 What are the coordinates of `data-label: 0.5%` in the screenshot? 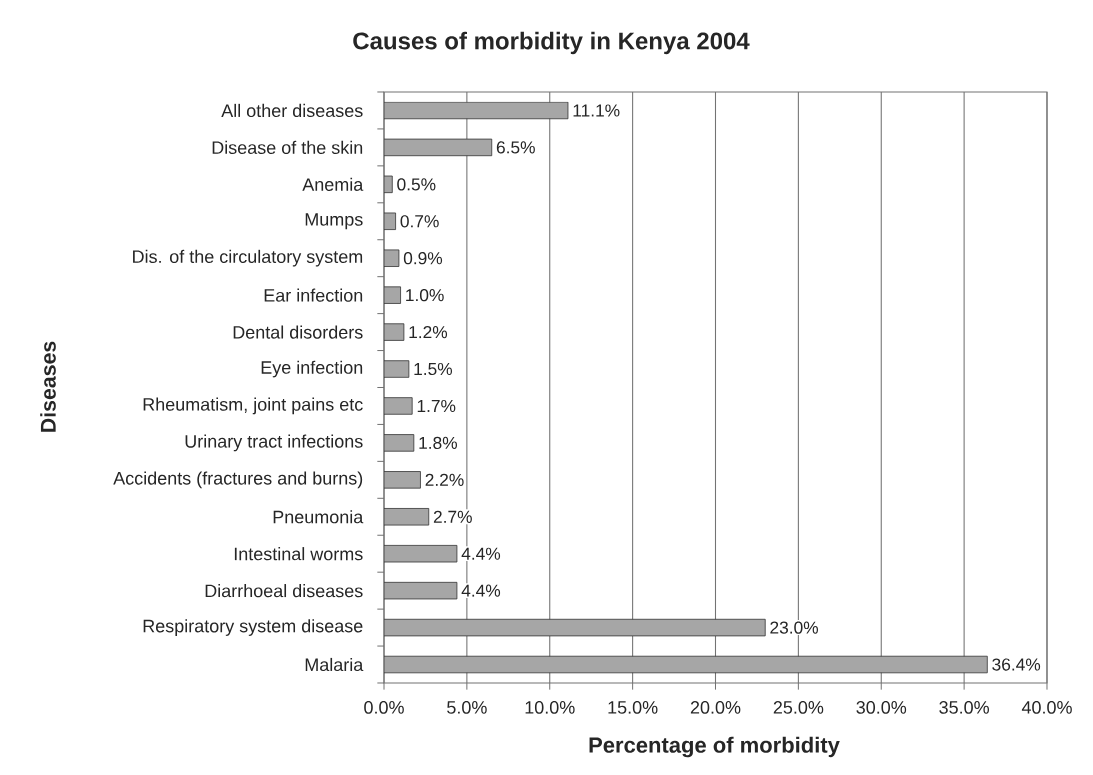 It's located at (416, 184).